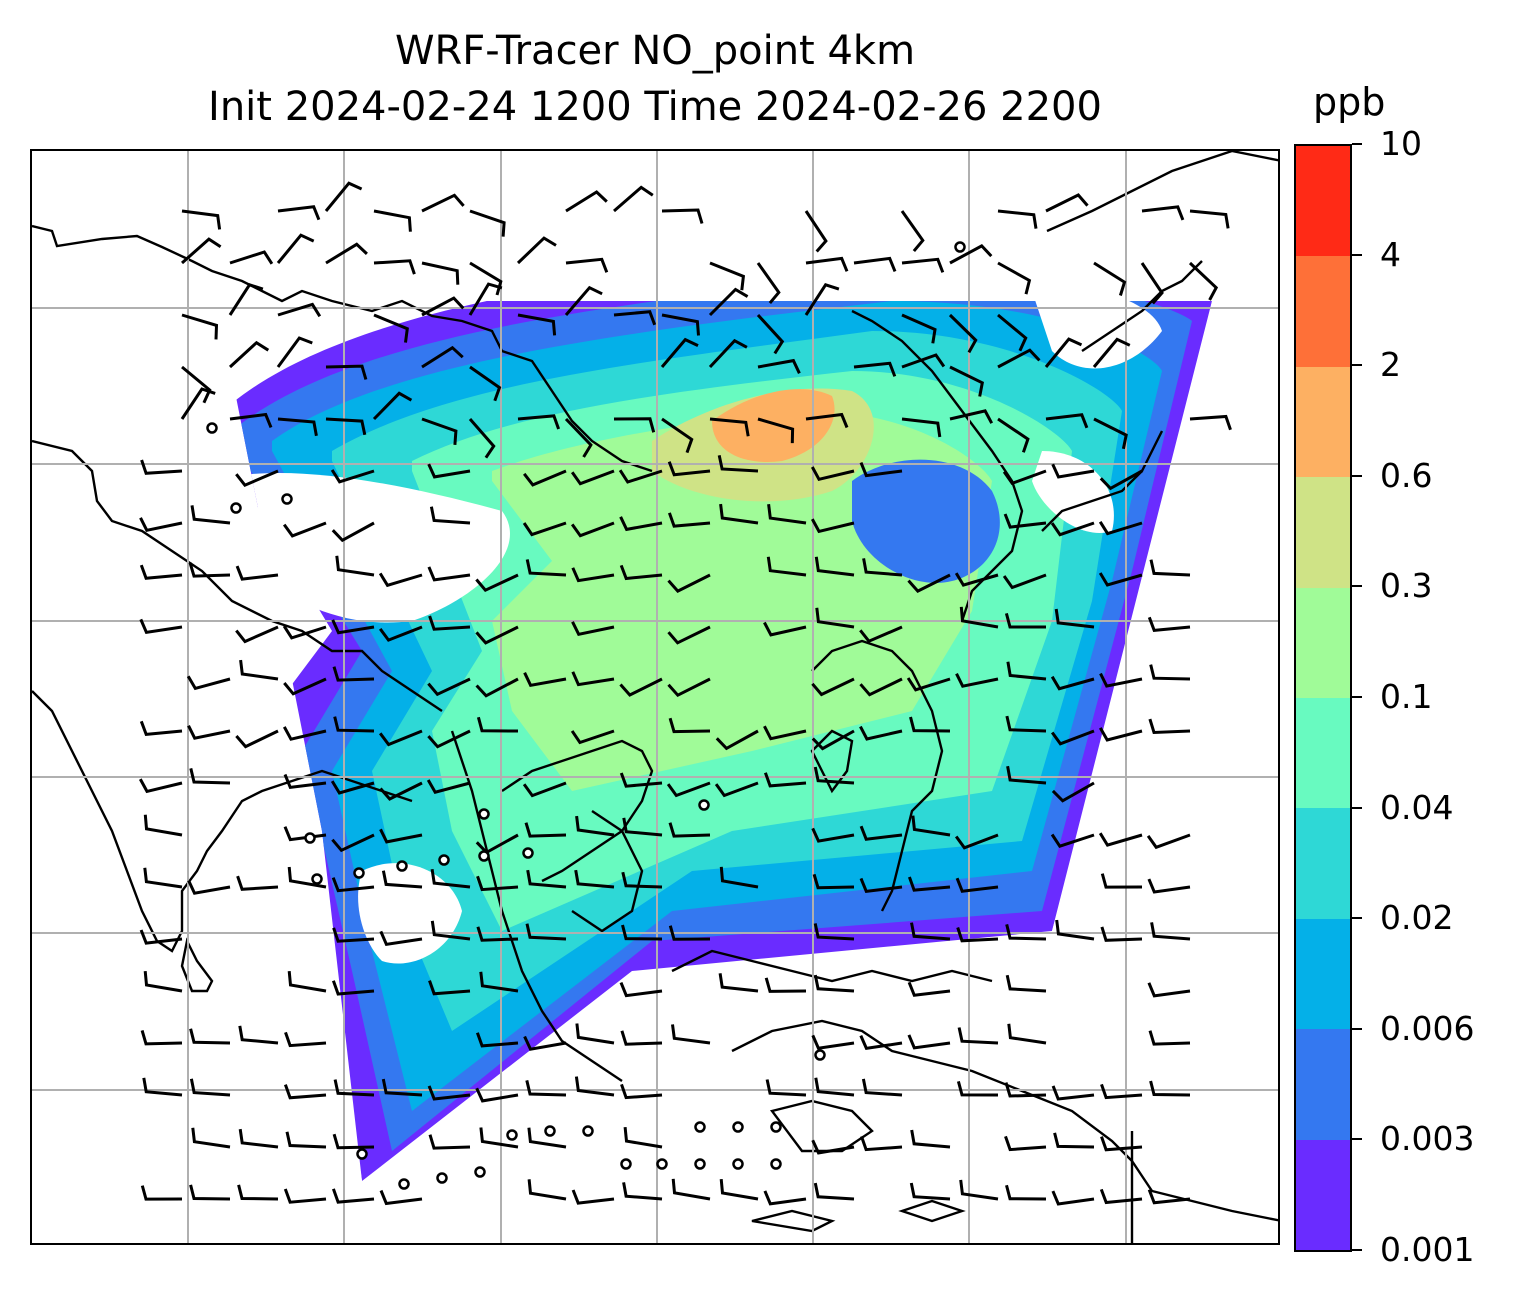  I want to click on map-title-line1: WRF-Tracer NO_point 4km, so click(655, 51).